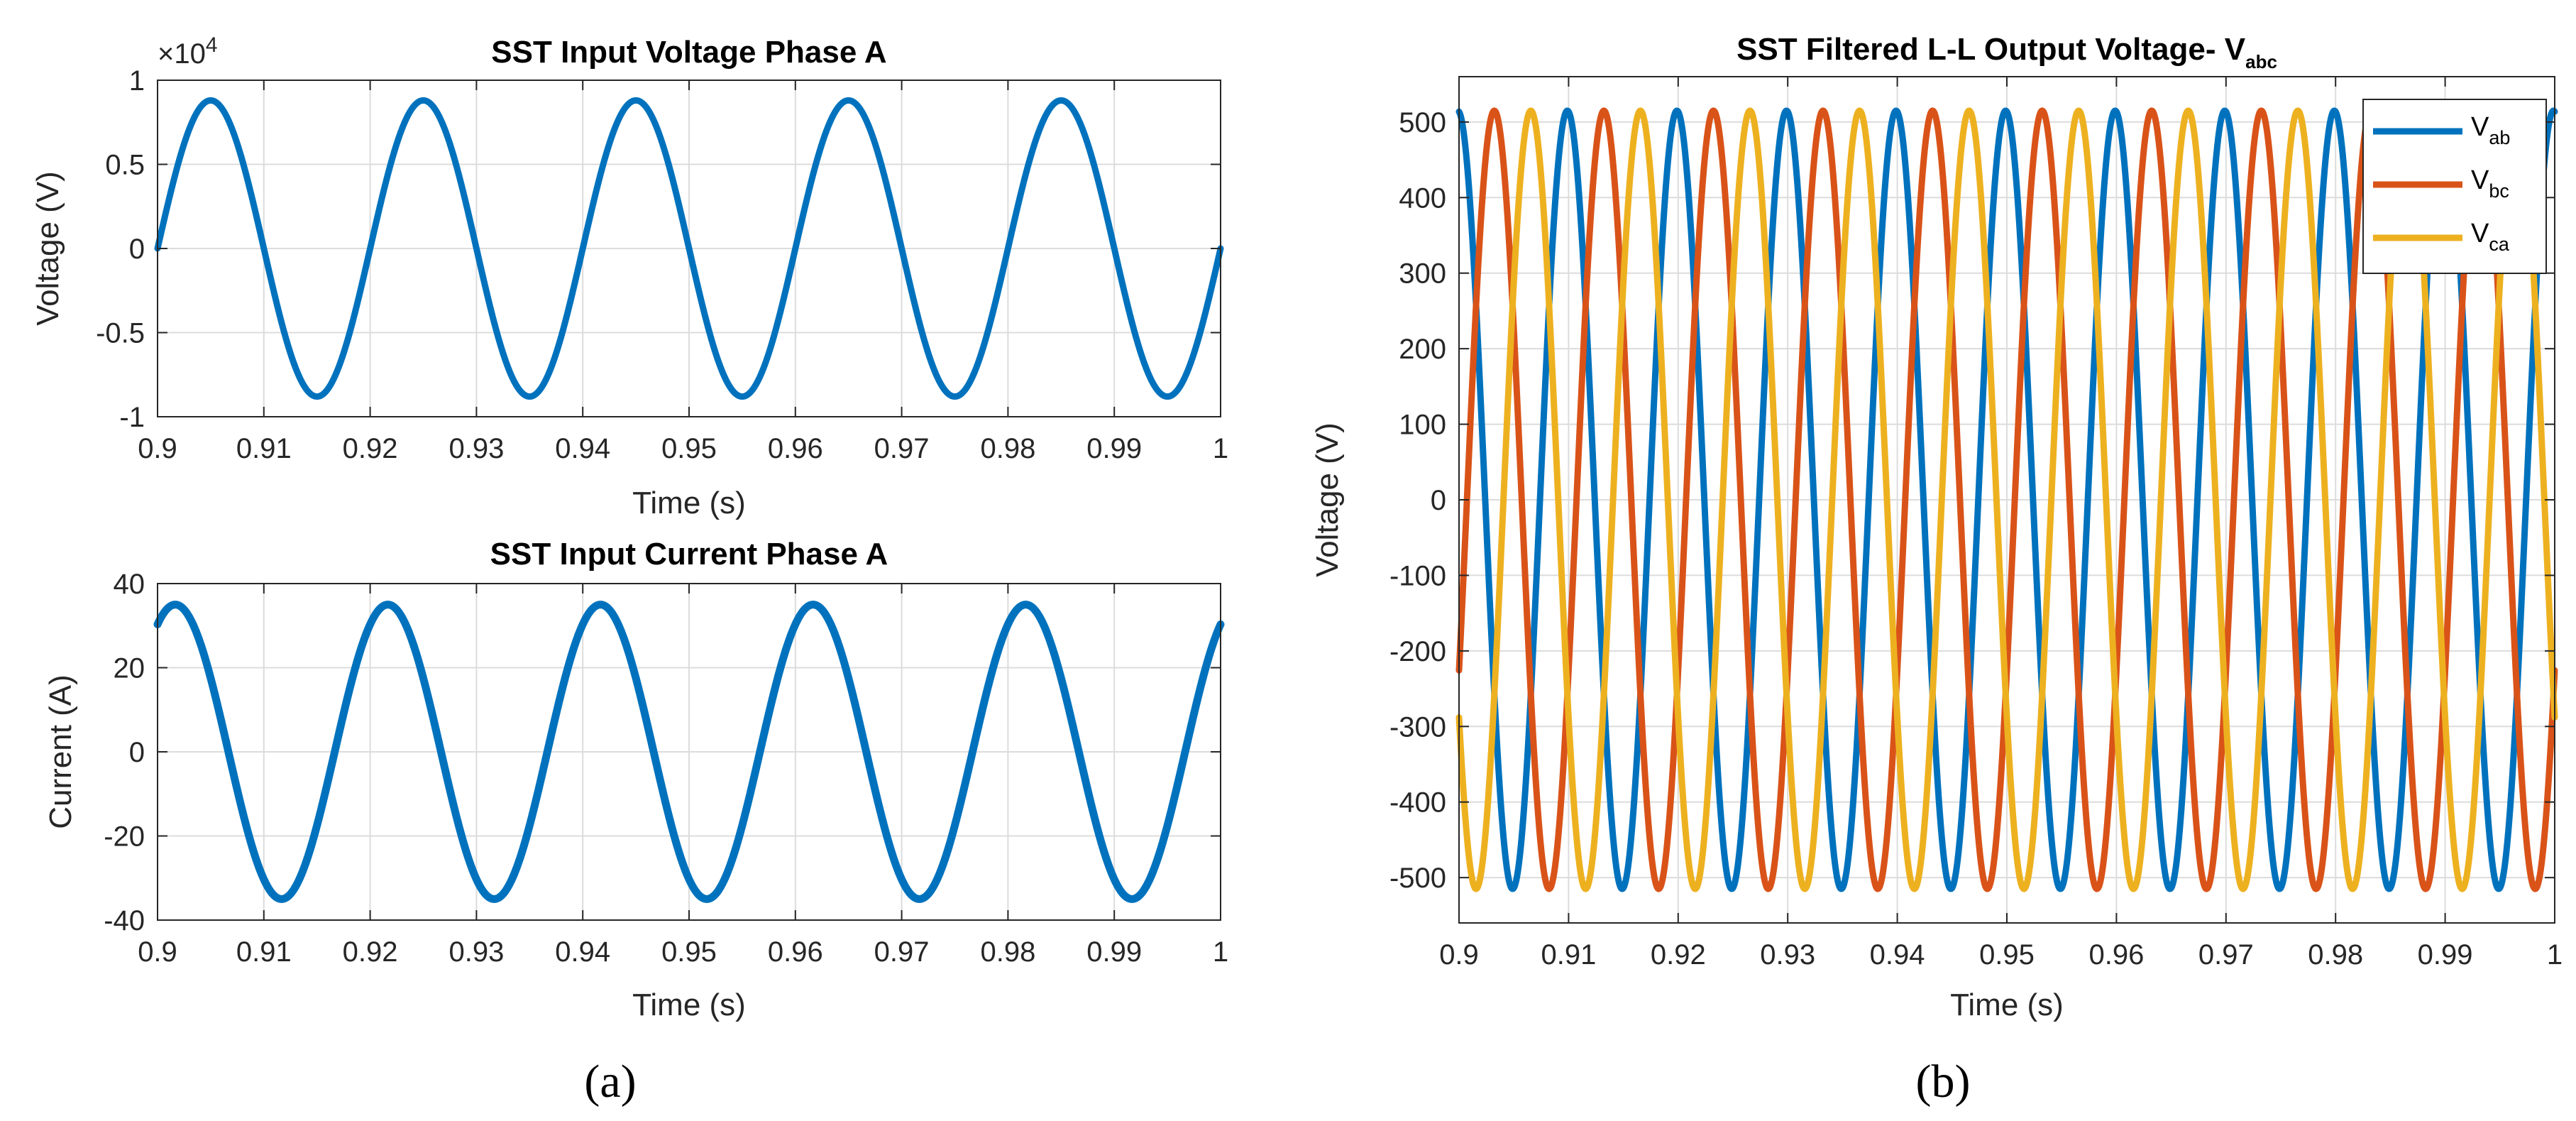 The width and height of the screenshot is (2576, 1121). What do you see at coordinates (212, 45) in the screenshot?
I see `axis-exponent-power: 4` at bounding box center [212, 45].